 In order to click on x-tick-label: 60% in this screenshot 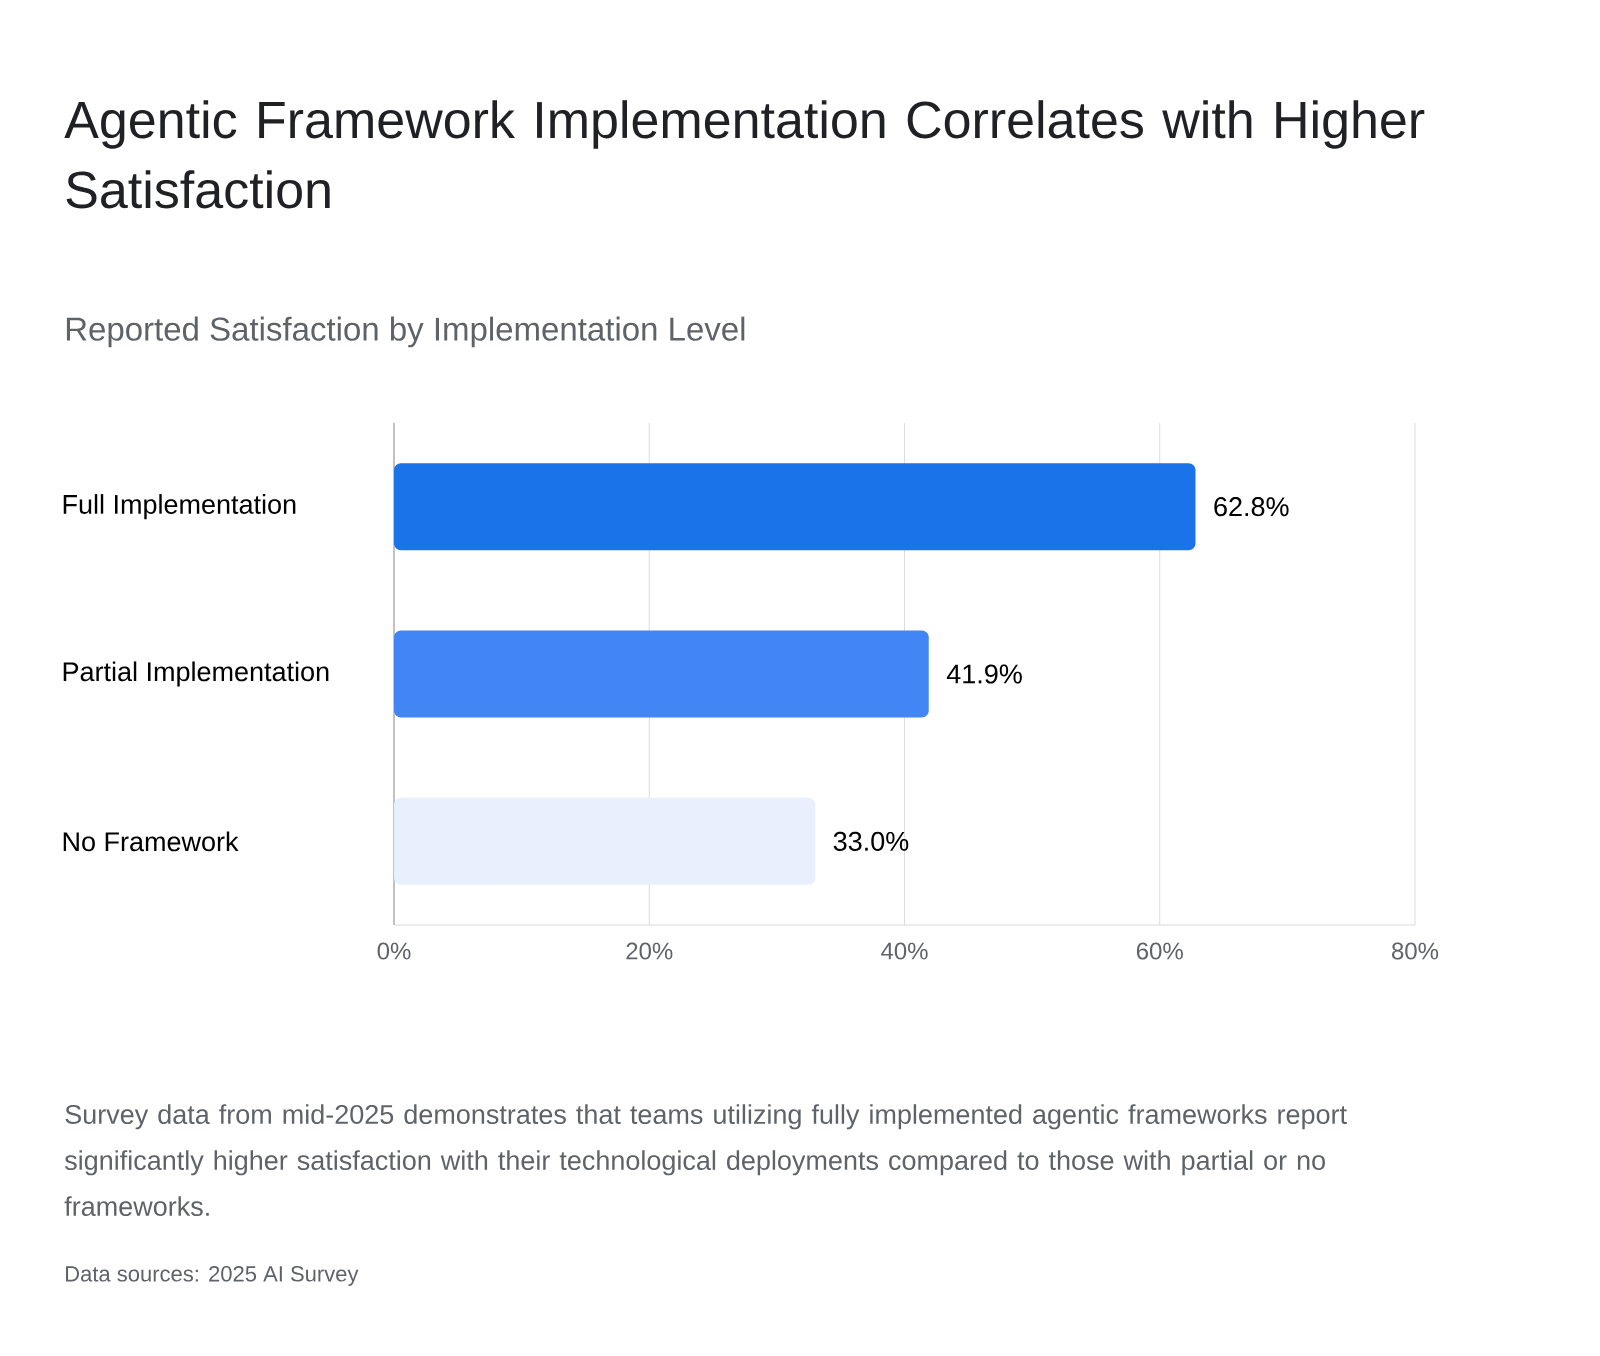, I will do `click(1159, 951)`.